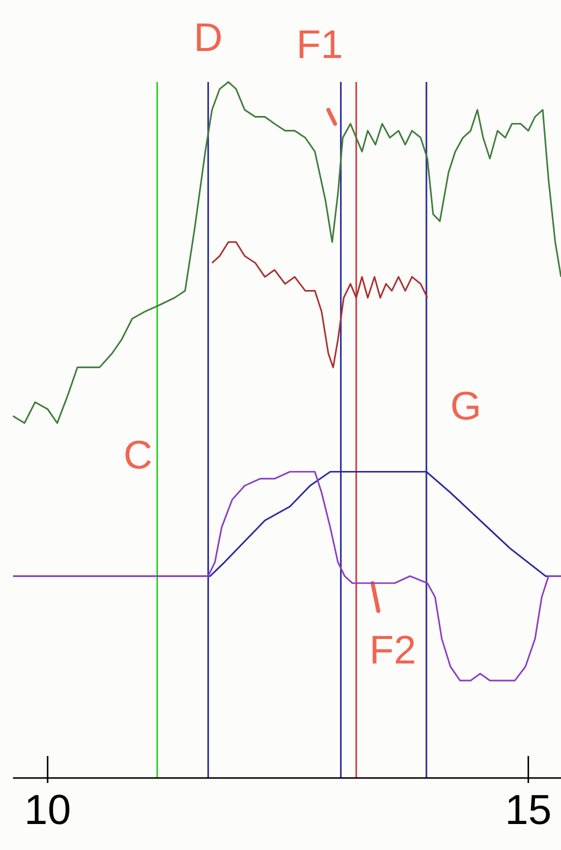  Describe the element at coordinates (320, 44) in the screenshot. I see `ref-line-label: F1` at that location.